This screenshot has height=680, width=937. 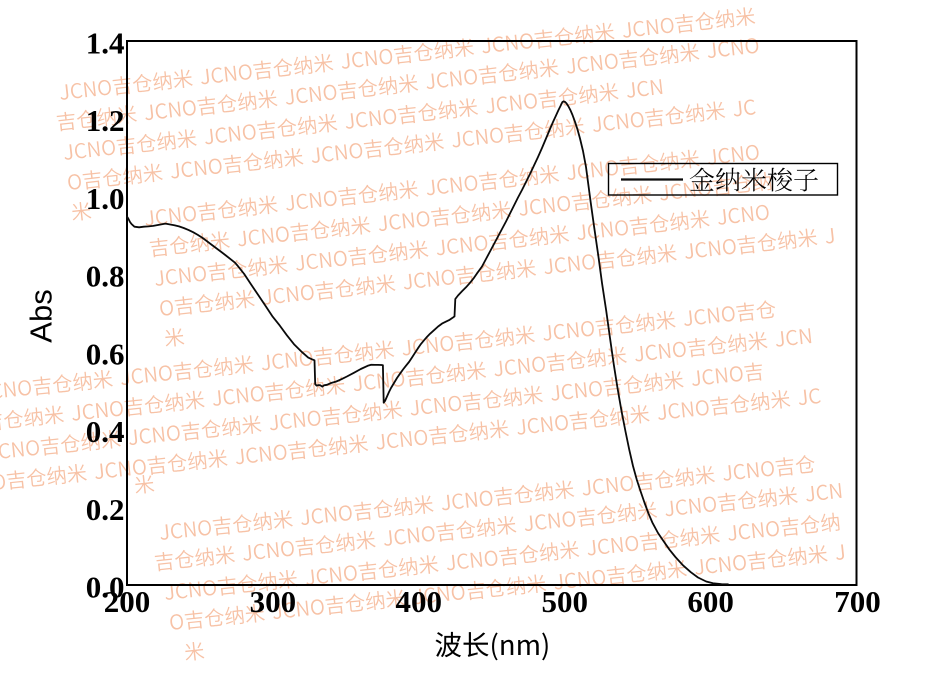 What do you see at coordinates (105, 276) in the screenshot?
I see `svg-text: 0.8` at bounding box center [105, 276].